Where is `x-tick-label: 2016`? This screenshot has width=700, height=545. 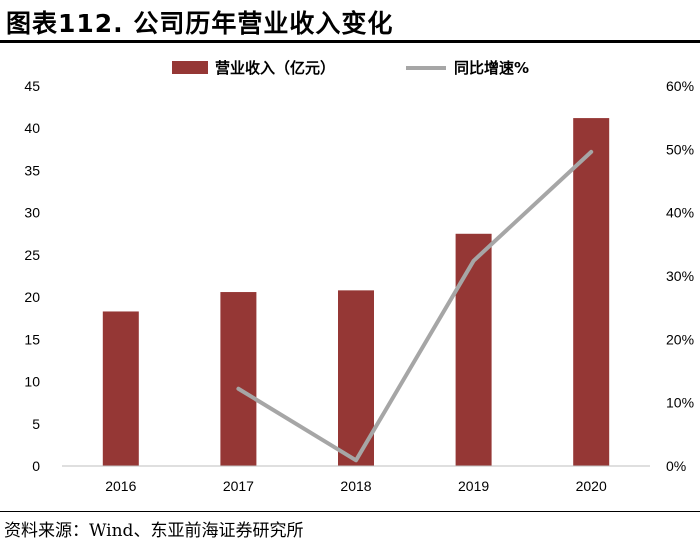 x-tick-label: 2016 is located at coordinates (120, 486).